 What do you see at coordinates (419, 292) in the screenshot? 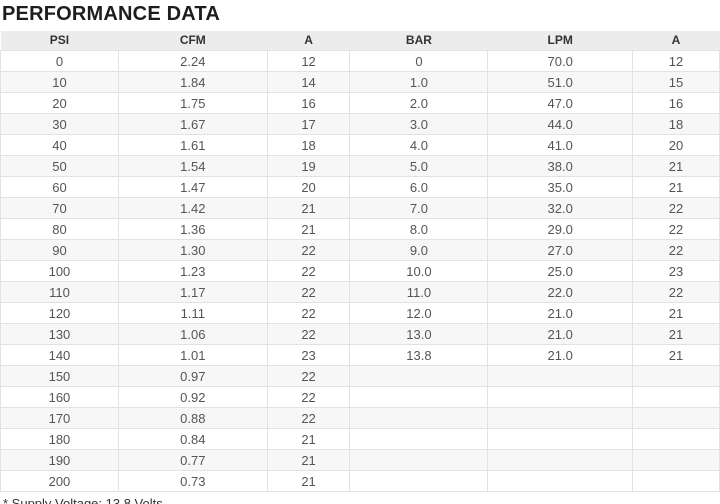
I see `table-cell: 11.0` at bounding box center [419, 292].